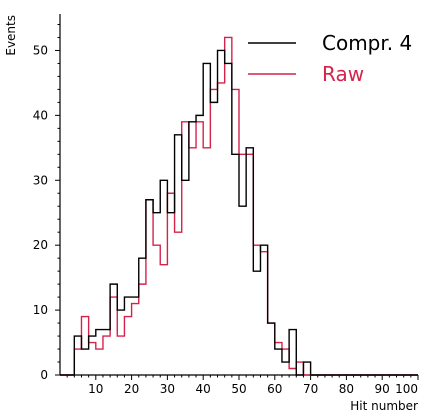 The height and width of the screenshot is (417, 436). What do you see at coordinates (40, 50) in the screenshot?
I see `y-tick-label: 50` at bounding box center [40, 50].